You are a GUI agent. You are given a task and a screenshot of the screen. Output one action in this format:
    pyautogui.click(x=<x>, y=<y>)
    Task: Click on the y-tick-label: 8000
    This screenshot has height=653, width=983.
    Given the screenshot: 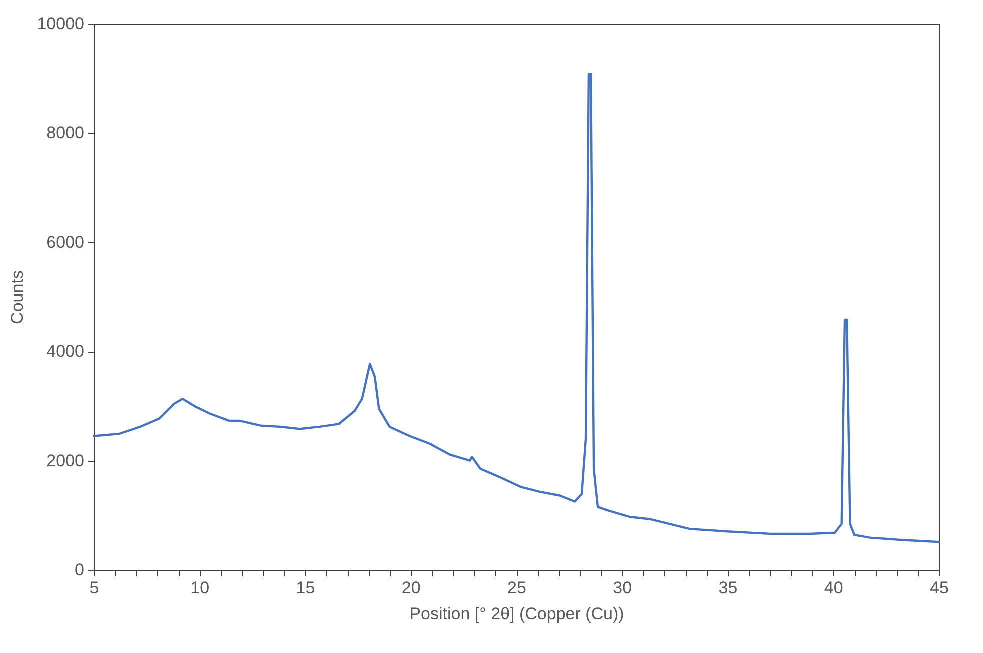 What is the action you would take?
    pyautogui.click(x=65, y=133)
    